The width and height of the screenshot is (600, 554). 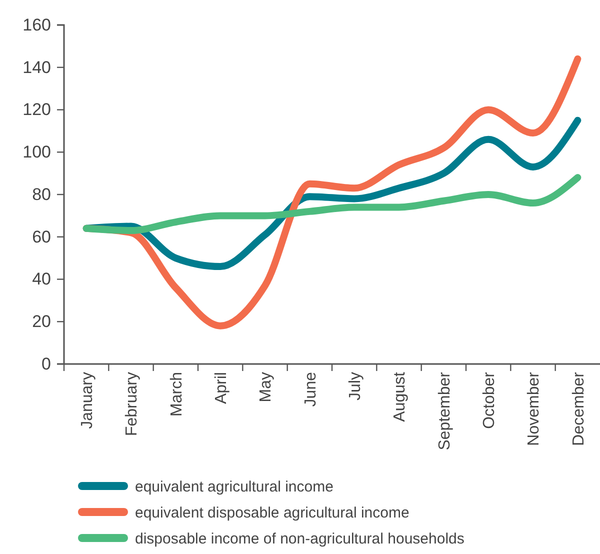 What do you see at coordinates (36, 67) in the screenshot?
I see `y-tick-label: 140` at bounding box center [36, 67].